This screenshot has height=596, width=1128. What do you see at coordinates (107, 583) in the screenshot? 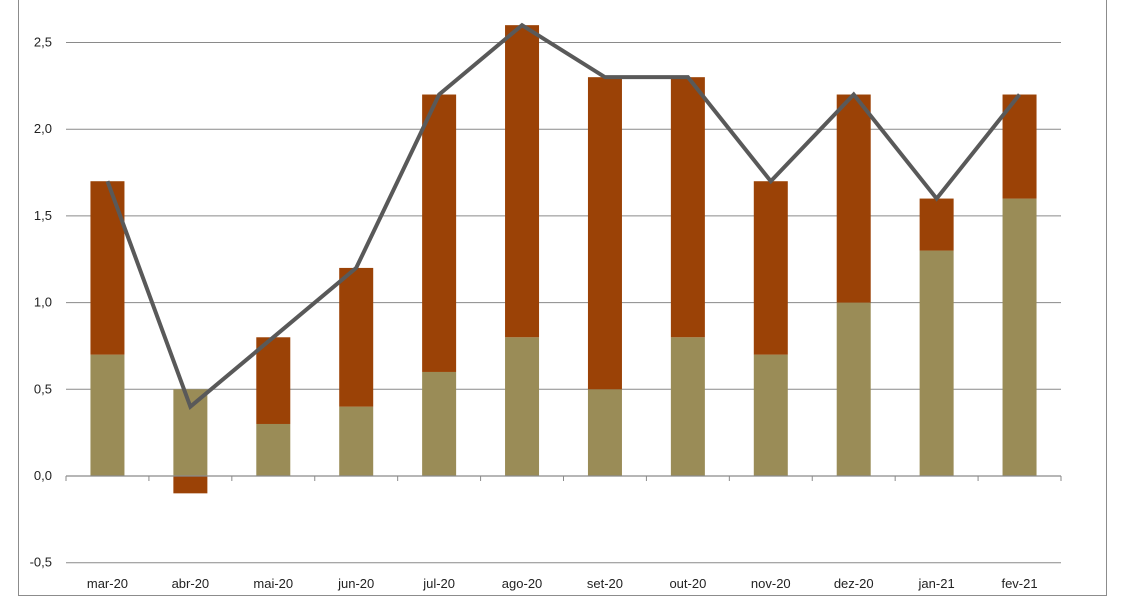
I see `x-tick-label: mar-20` at bounding box center [107, 583].